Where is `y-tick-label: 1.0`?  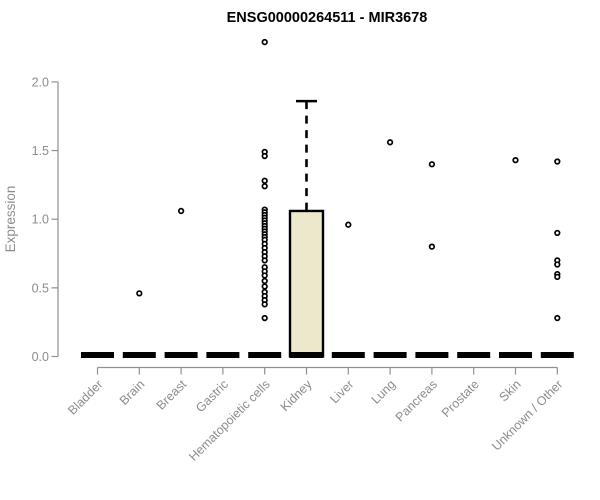 y-tick-label: 1.0 is located at coordinates (40, 220).